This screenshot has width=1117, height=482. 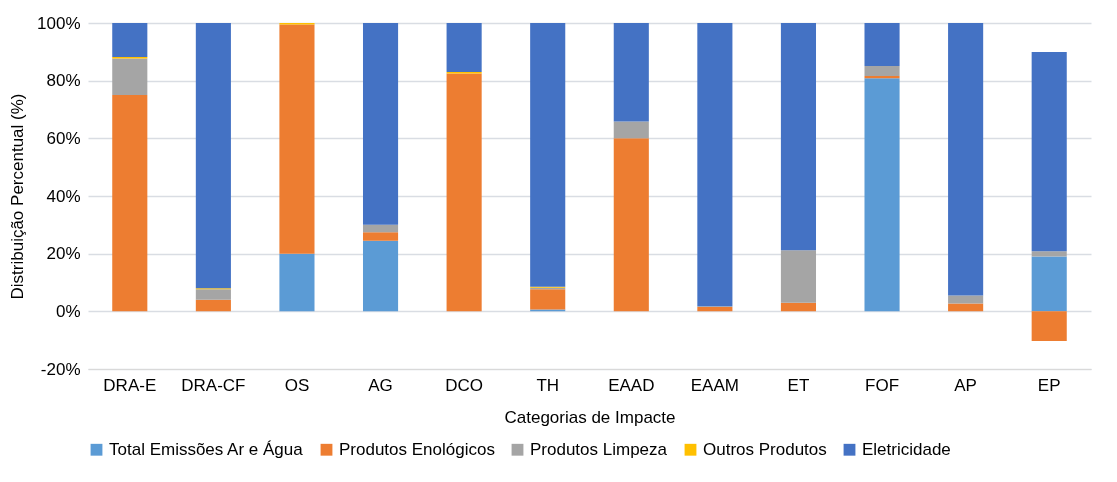 I want to click on x-tick-label: EAAD, so click(x=631, y=385).